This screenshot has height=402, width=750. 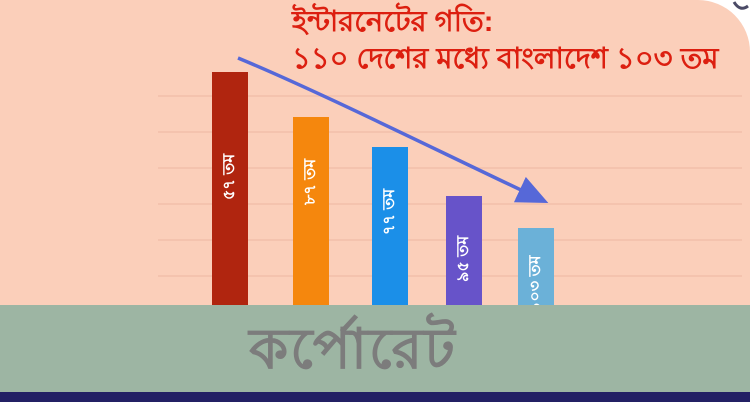 What do you see at coordinates (505, 59) in the screenshot?
I see `chart-title-line2: ১১০ দেশের মধ্যে বাংলাদেশ ১০৩ তম` at bounding box center [505, 59].